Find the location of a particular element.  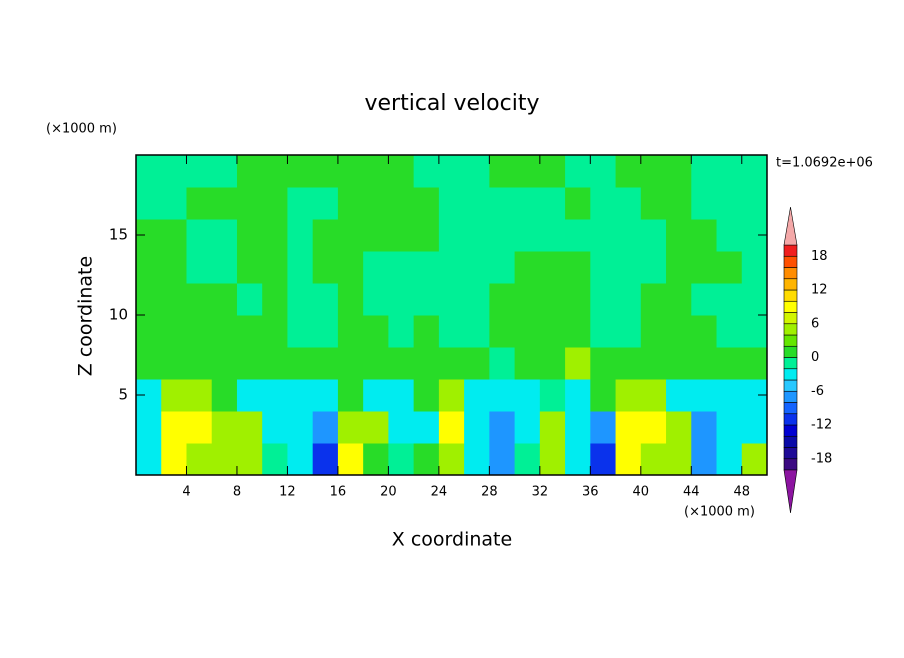

x-tick-label: 44 is located at coordinates (691, 492).